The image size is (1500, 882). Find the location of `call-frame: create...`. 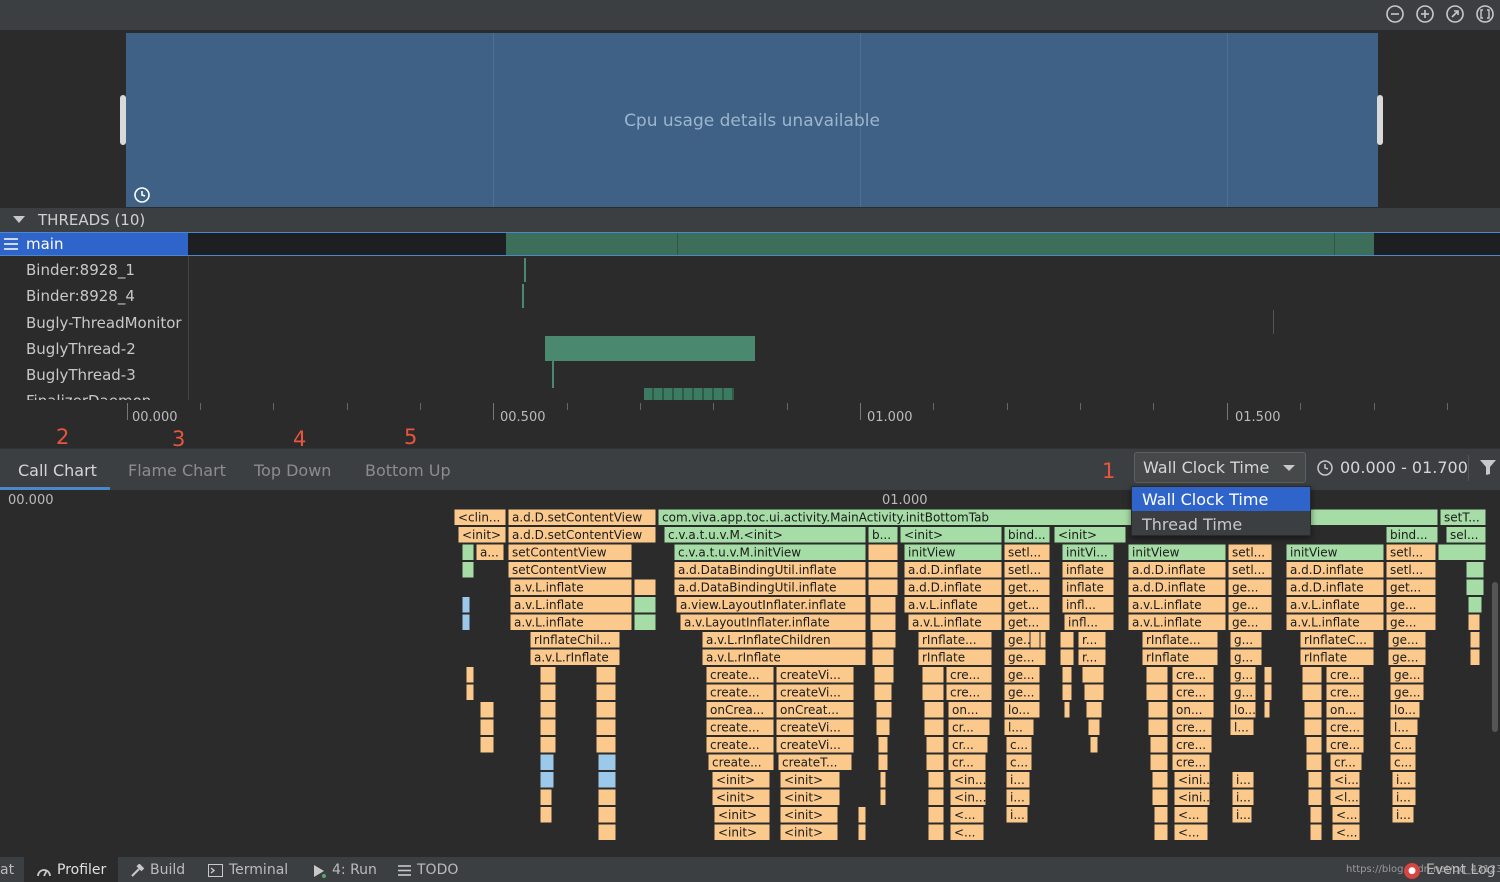

call-frame: create... is located at coordinates (740, 745).